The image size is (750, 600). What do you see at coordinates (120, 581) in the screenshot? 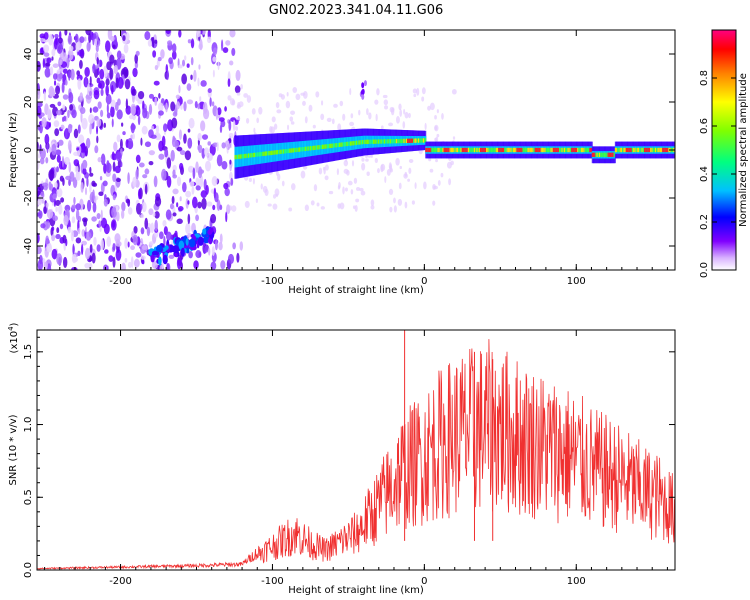
I see `snr-x-tick-label: -200` at bounding box center [120, 581].